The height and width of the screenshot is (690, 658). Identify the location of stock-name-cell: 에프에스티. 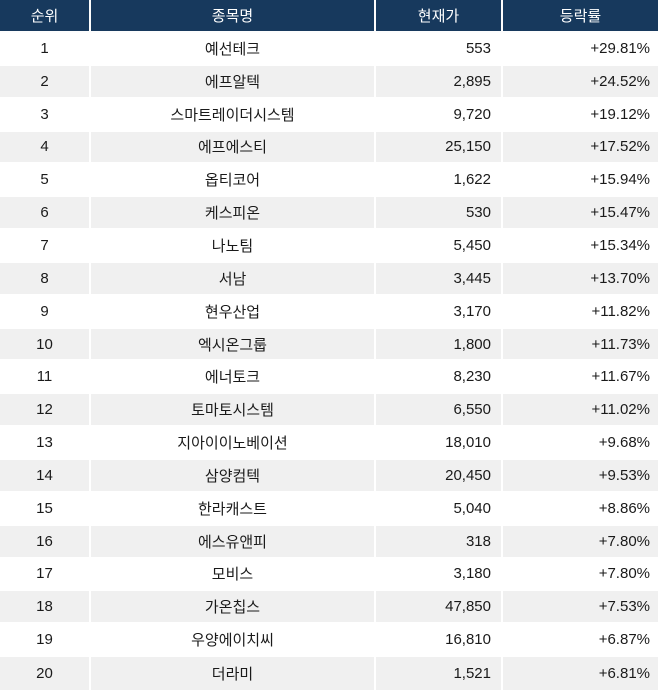
(233, 148).